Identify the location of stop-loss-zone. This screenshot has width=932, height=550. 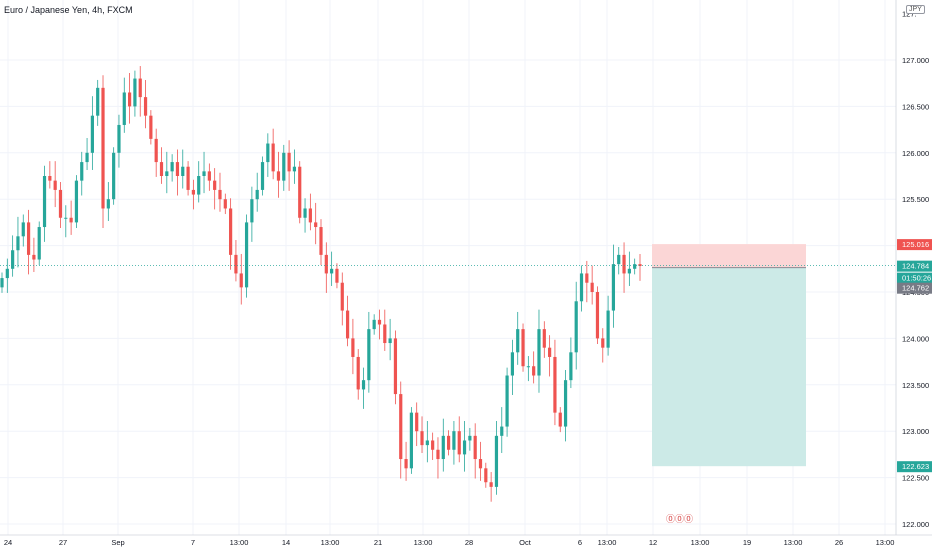
(729, 256).